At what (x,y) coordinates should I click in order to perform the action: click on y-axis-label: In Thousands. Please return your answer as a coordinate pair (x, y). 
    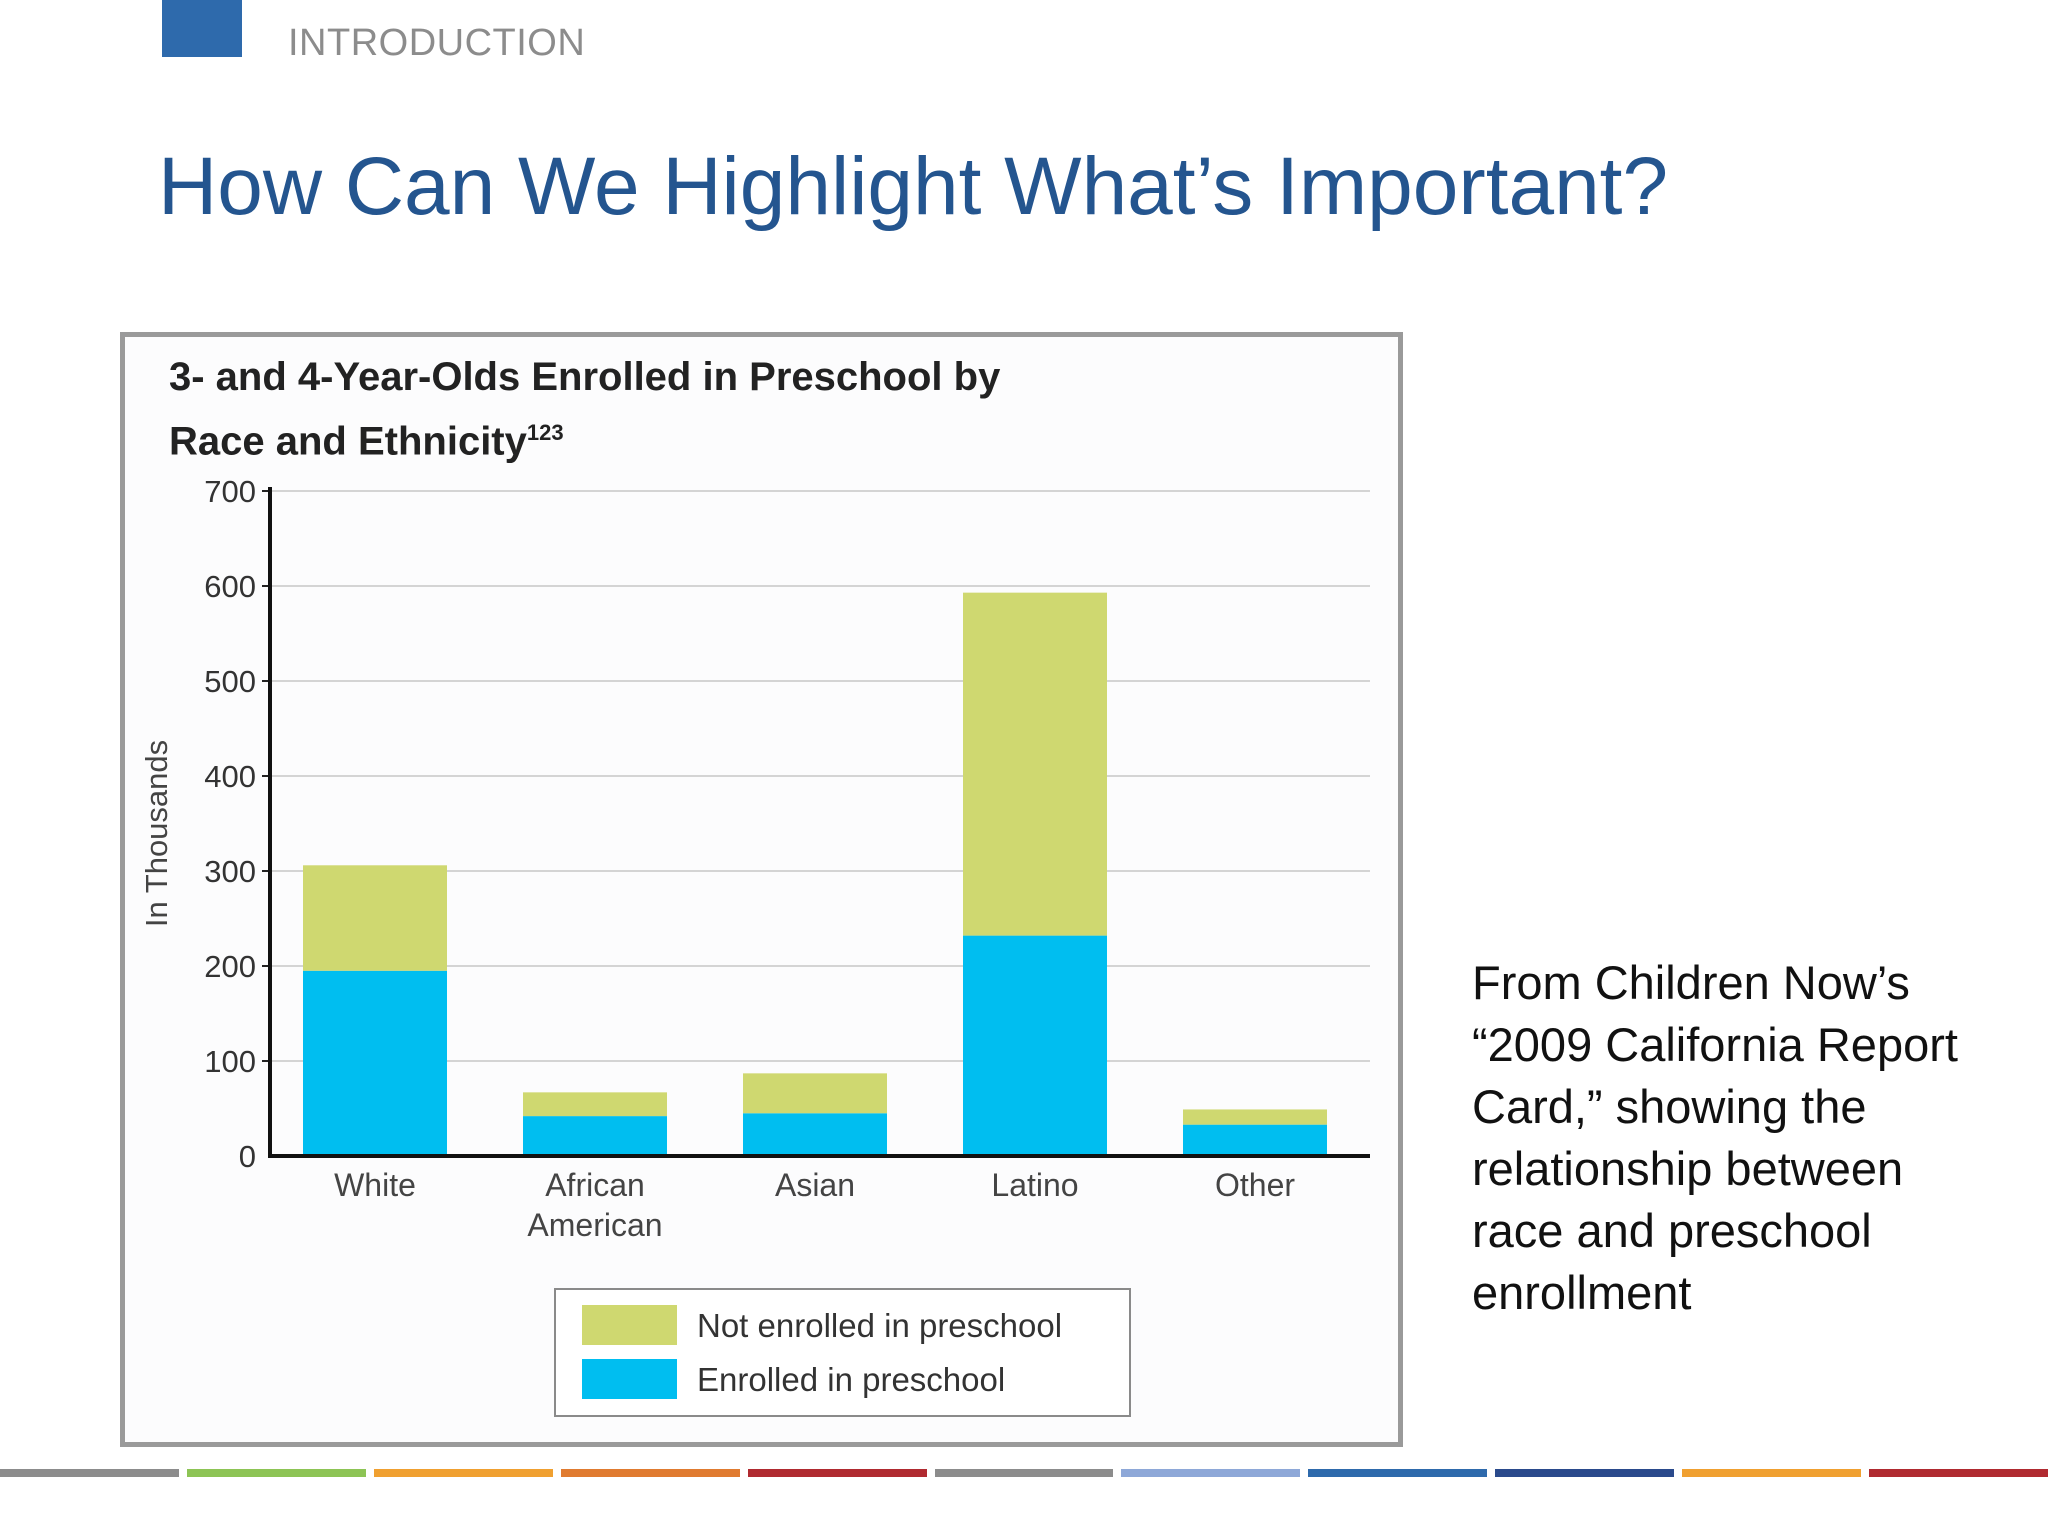
    Looking at the image, I should click on (156, 833).